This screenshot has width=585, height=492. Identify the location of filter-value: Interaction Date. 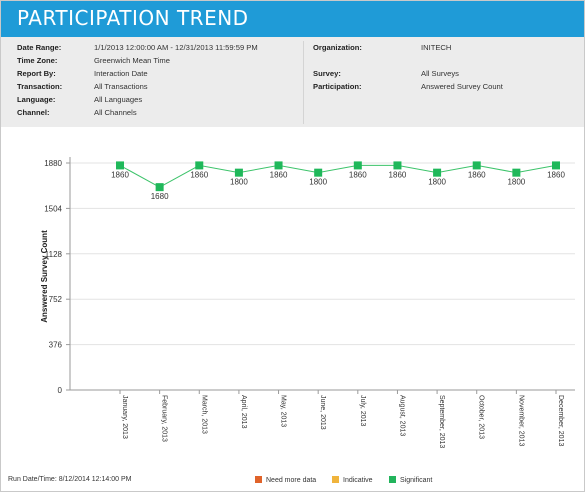
(121, 73).